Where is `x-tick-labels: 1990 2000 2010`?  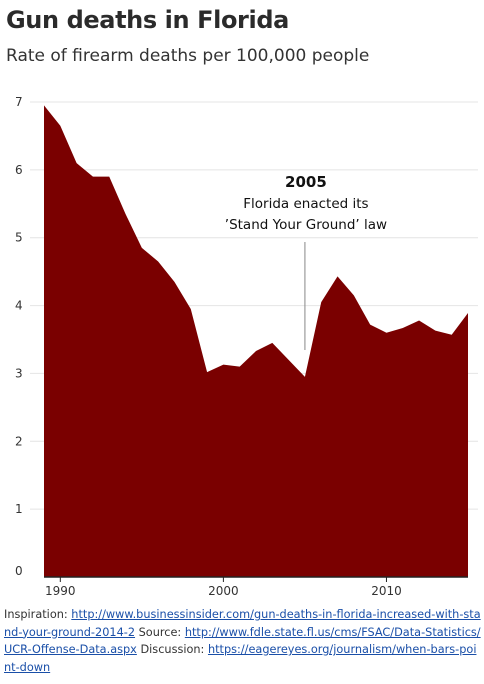
x-tick-labels: 1990 2000 2010 is located at coordinates (223, 591).